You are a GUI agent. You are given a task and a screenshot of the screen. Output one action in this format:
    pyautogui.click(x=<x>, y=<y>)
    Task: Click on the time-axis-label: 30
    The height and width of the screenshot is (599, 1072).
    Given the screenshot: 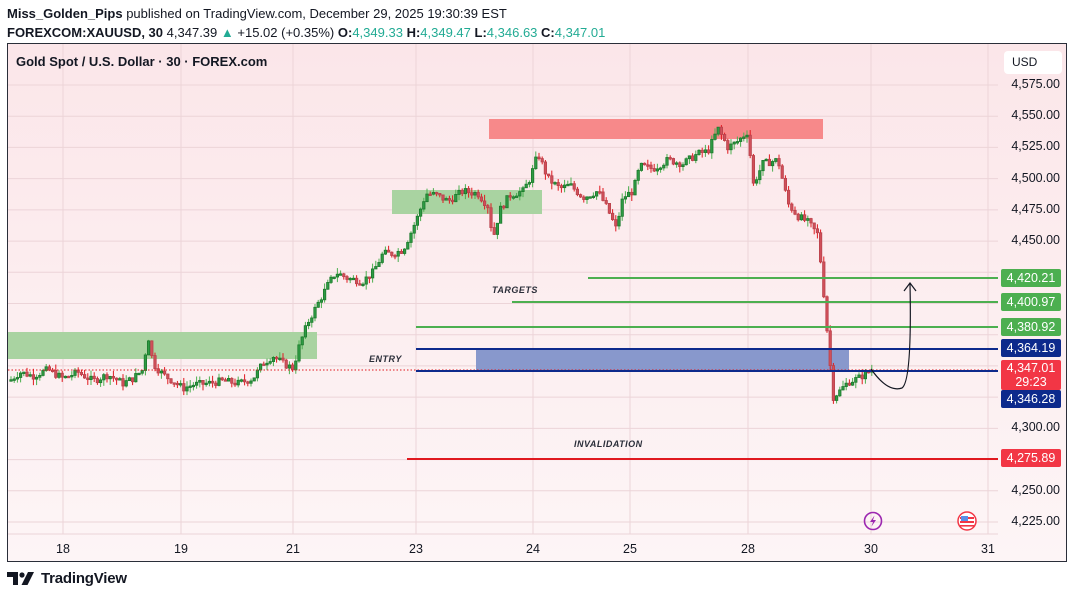 What is the action you would take?
    pyautogui.click(x=871, y=549)
    